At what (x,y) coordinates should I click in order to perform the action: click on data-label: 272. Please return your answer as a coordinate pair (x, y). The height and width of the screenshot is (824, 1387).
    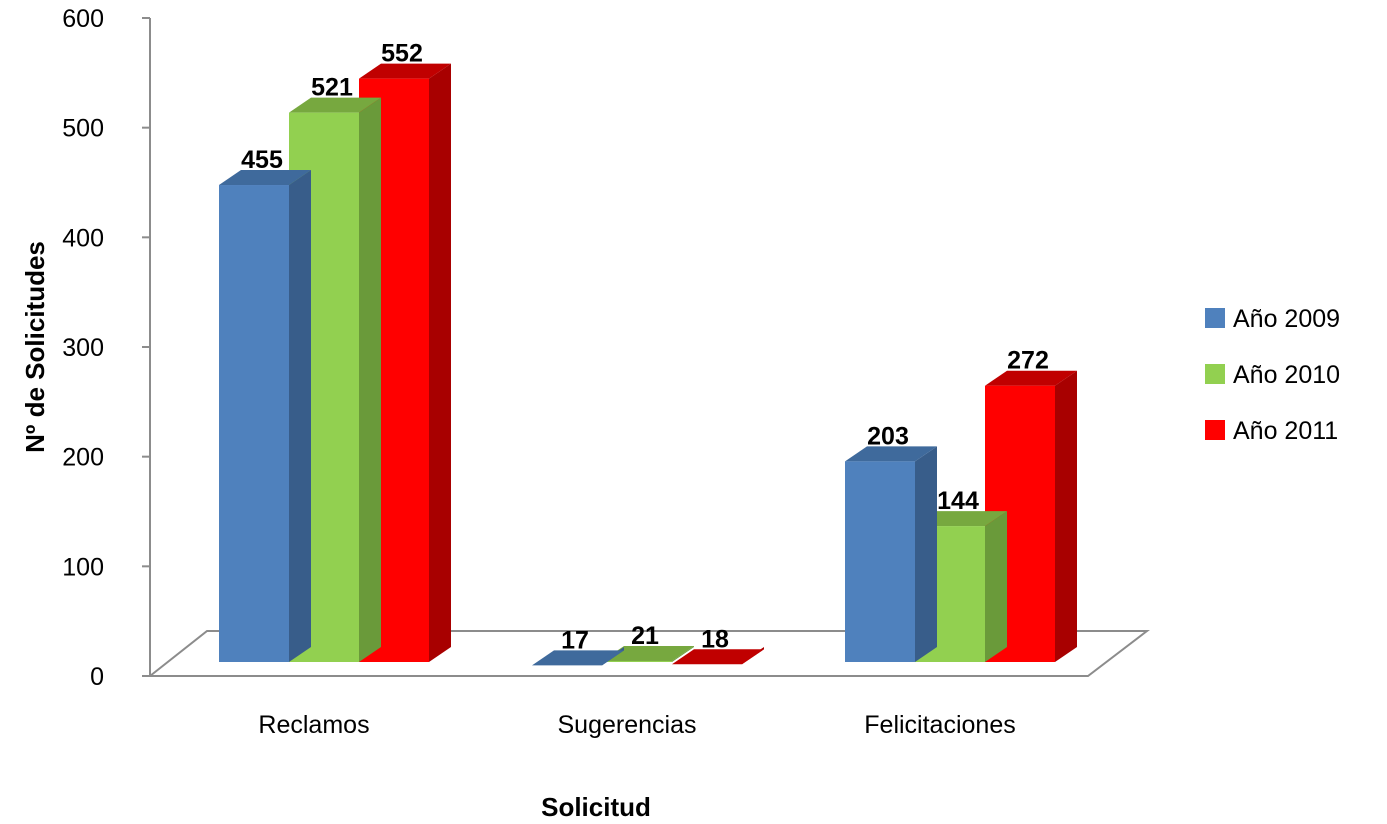
    Looking at the image, I should click on (1028, 361).